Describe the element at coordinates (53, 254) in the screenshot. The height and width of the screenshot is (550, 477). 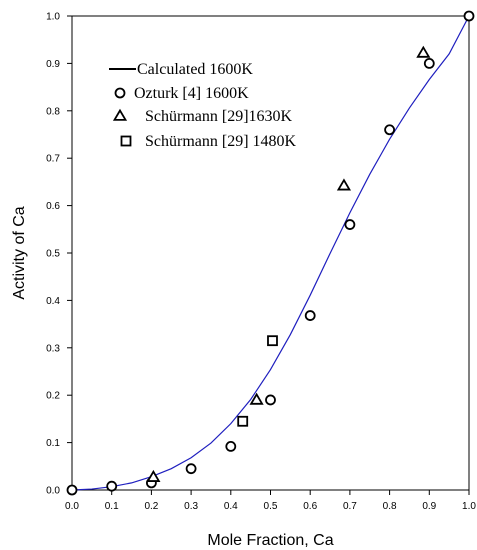
I see `y-tick-label: 0.5` at that location.